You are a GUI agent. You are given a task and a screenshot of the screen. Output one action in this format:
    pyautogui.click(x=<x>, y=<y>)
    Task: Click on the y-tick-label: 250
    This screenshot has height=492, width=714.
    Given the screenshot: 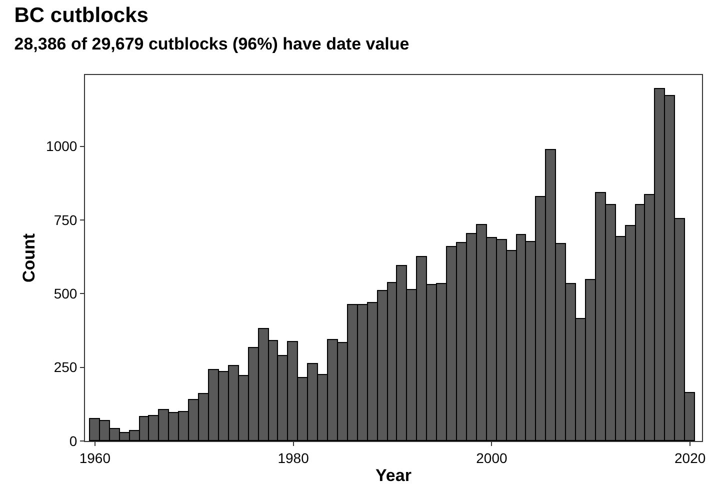 What is the action you would take?
    pyautogui.click(x=66, y=367)
    